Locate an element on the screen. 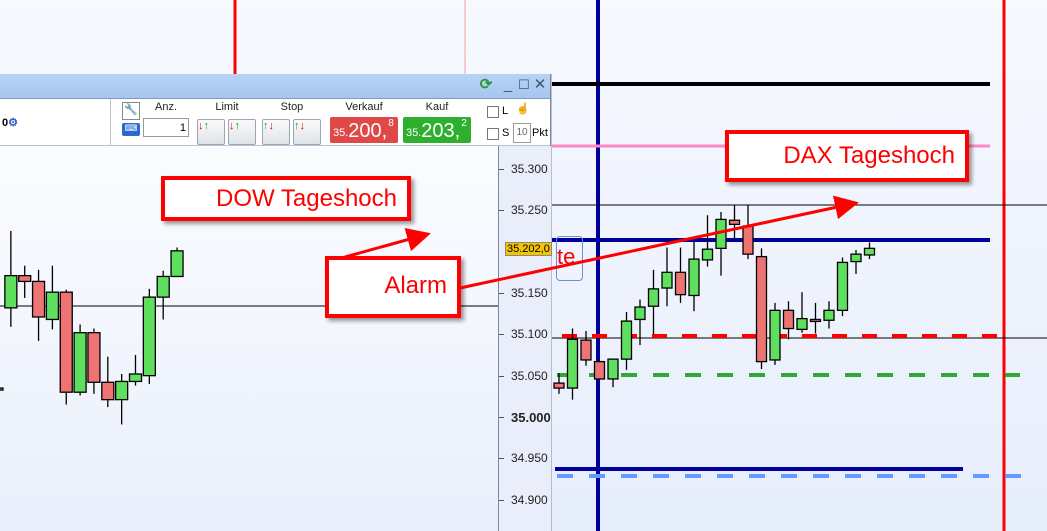 This screenshot has width=1047, height=531. close-button: ✕ is located at coordinates (540, 84).